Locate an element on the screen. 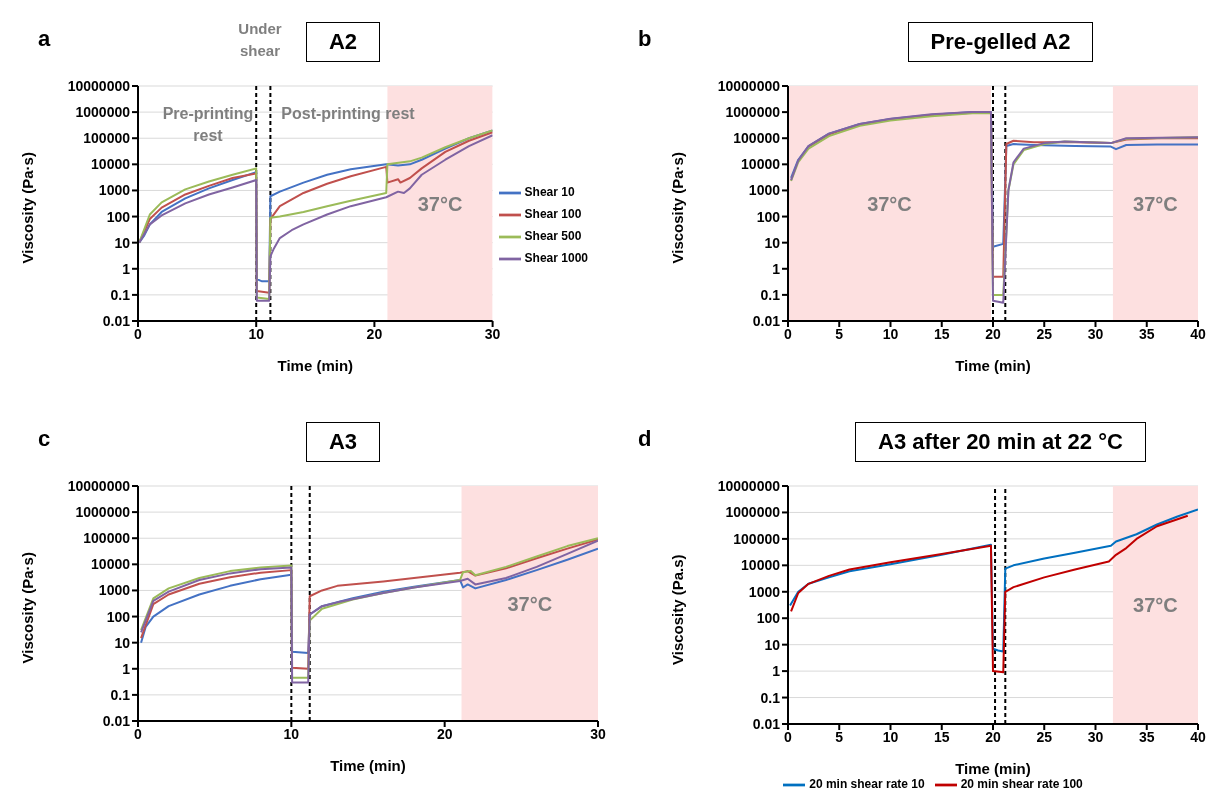 This screenshot has width=1215, height=802. legend-label: Shear 10 is located at coordinates (549, 192).